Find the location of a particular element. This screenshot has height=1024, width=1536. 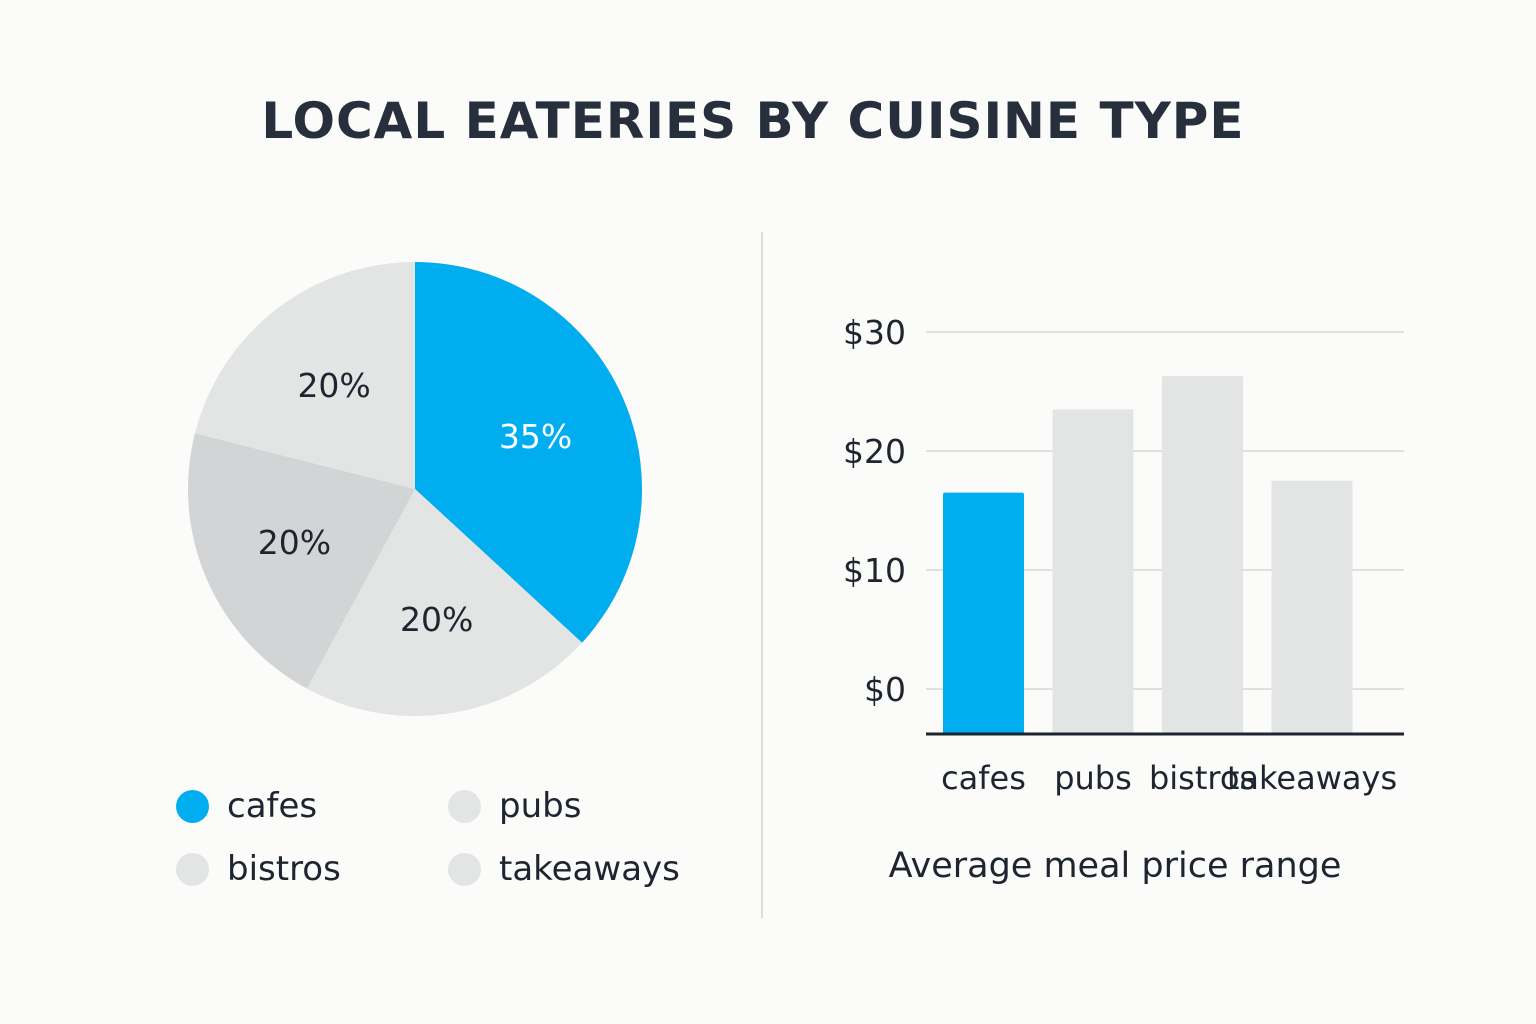

pie-chart: 35% 20% 20% 20% is located at coordinates (414, 489).